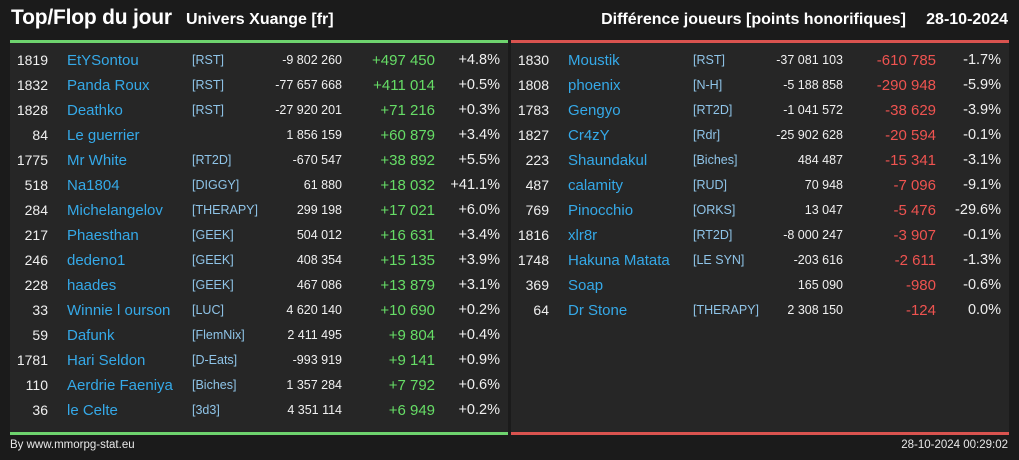  Describe the element at coordinates (920, 285) in the screenshot. I see `points-diff: -980` at that location.